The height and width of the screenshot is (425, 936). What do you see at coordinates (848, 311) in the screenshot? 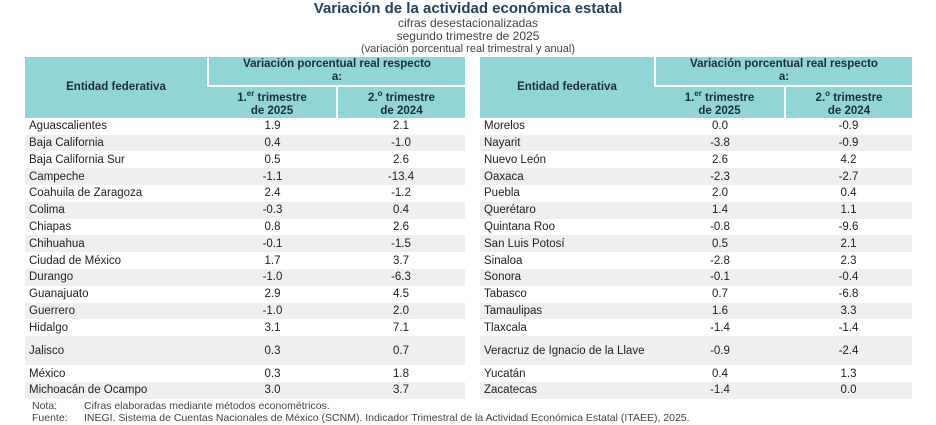
I see `value-cell: 3.3` at bounding box center [848, 311].